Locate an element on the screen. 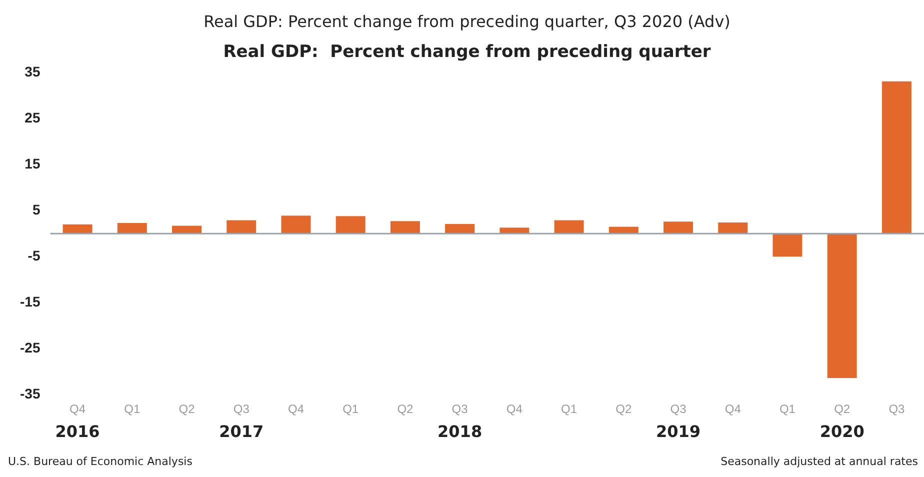  chart-subtitle: Real GDP: Percent change from preceding quarter is located at coordinates (467, 52).